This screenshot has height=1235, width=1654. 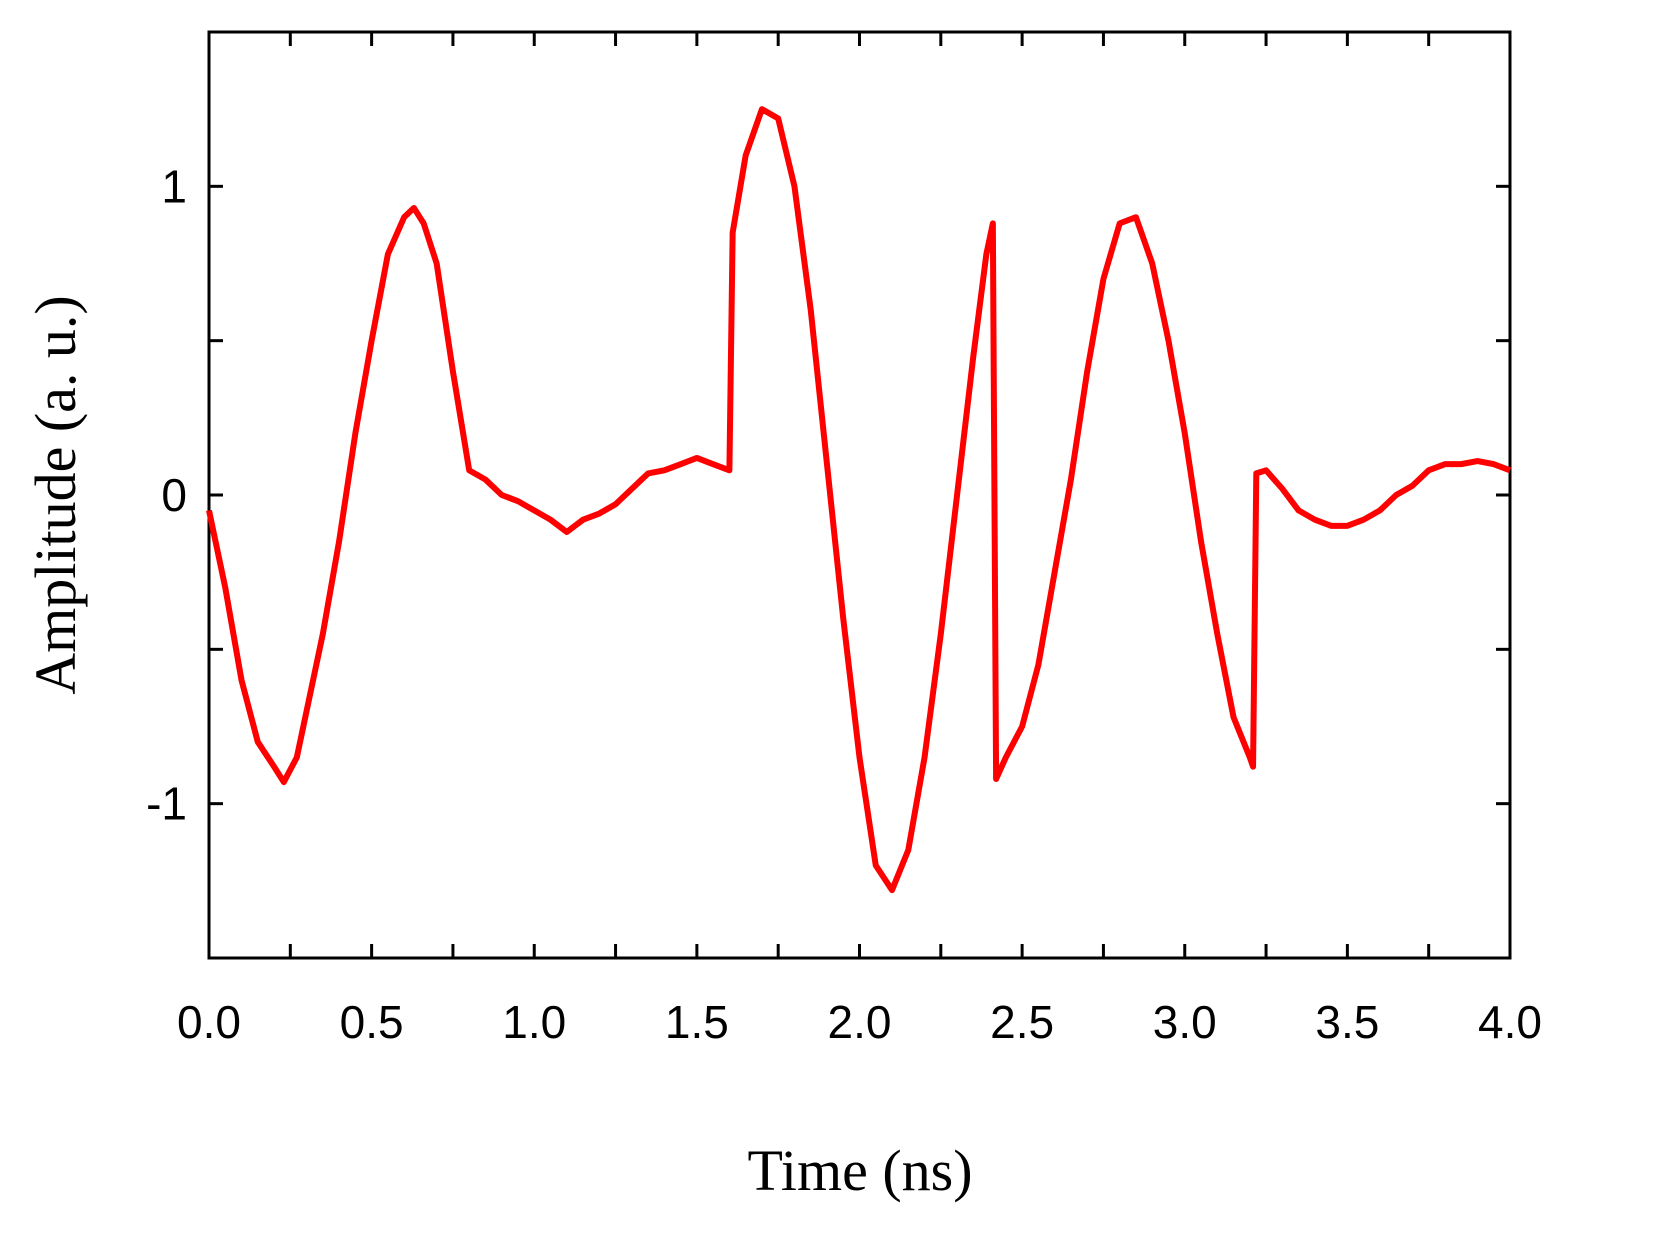 What do you see at coordinates (1185, 1022) in the screenshot?
I see `x-tick-label: 3.0` at bounding box center [1185, 1022].